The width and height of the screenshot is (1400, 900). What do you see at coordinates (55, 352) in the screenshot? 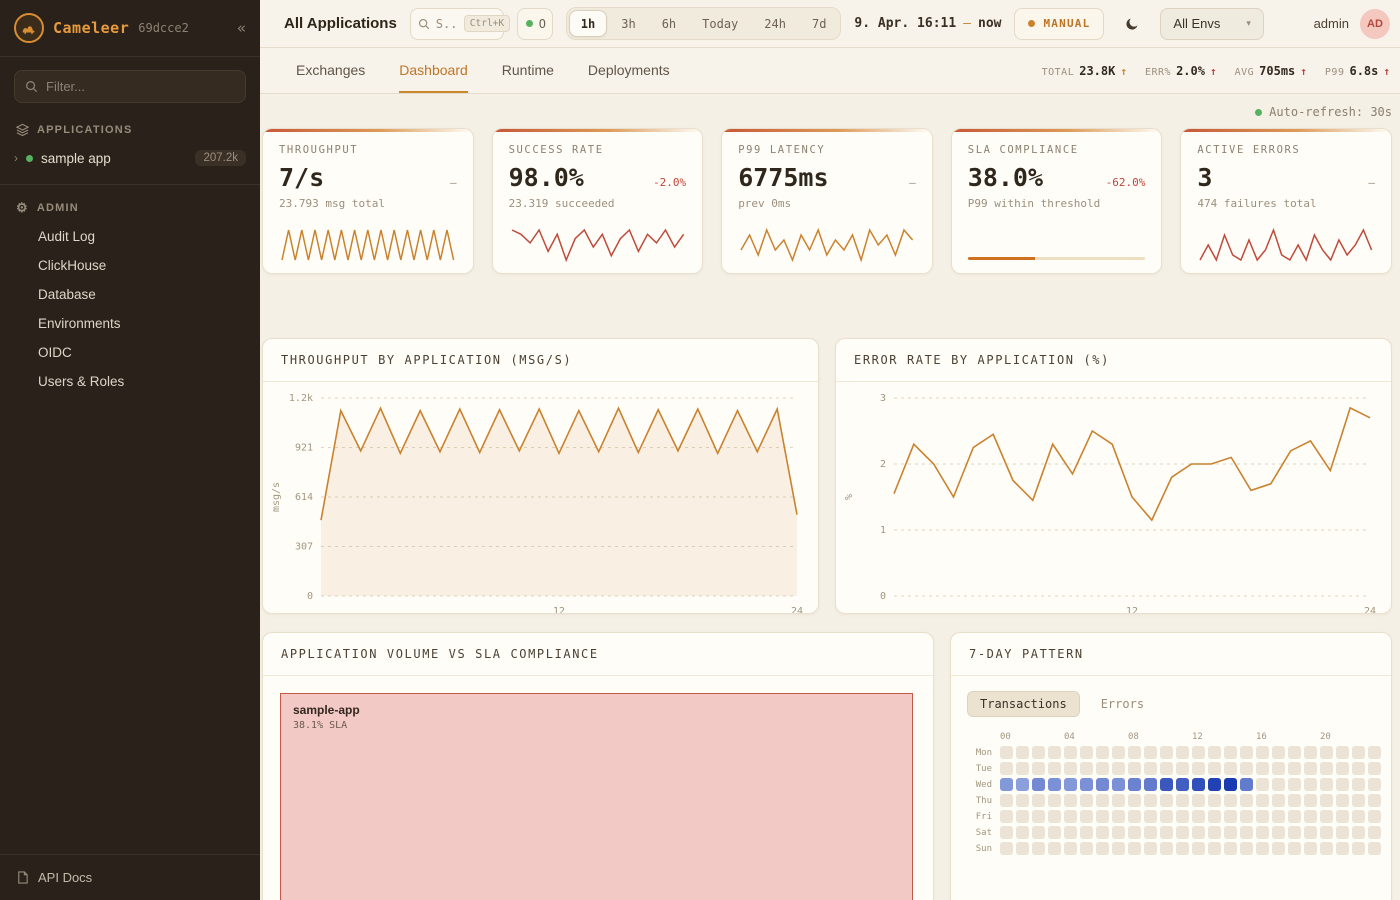
I see `sidebar-item-oidc: OIDC` at bounding box center [55, 352].